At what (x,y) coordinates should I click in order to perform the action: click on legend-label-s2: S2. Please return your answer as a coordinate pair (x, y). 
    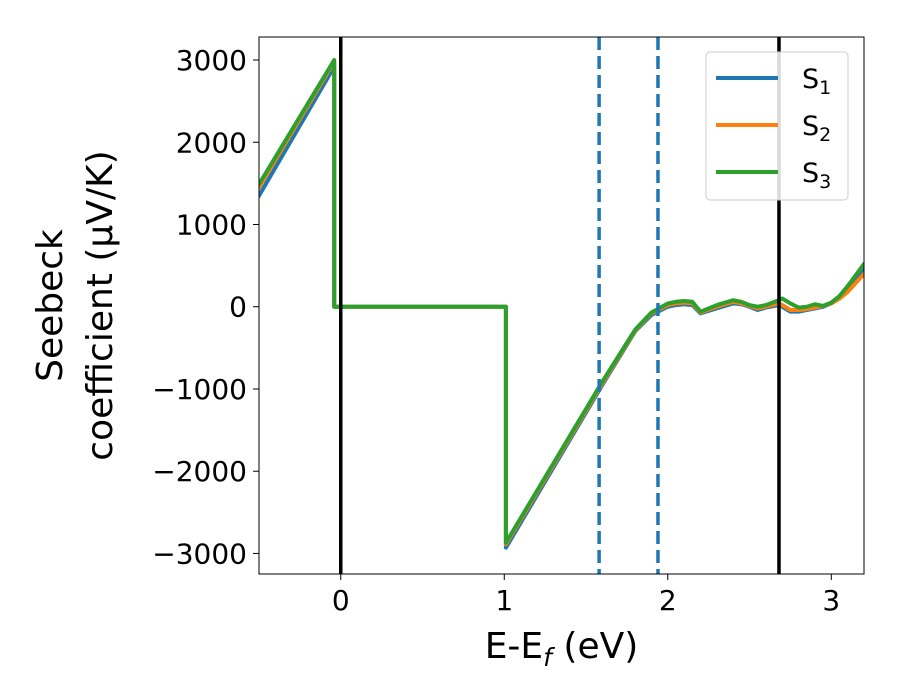
    Looking at the image, I should click on (816, 128).